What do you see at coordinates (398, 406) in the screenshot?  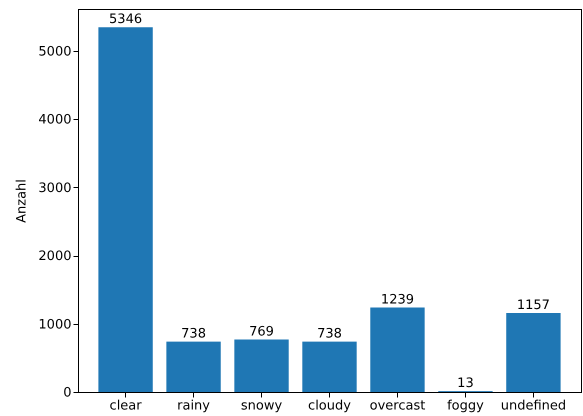 I see `x-tick-label: overcast` at bounding box center [398, 406].